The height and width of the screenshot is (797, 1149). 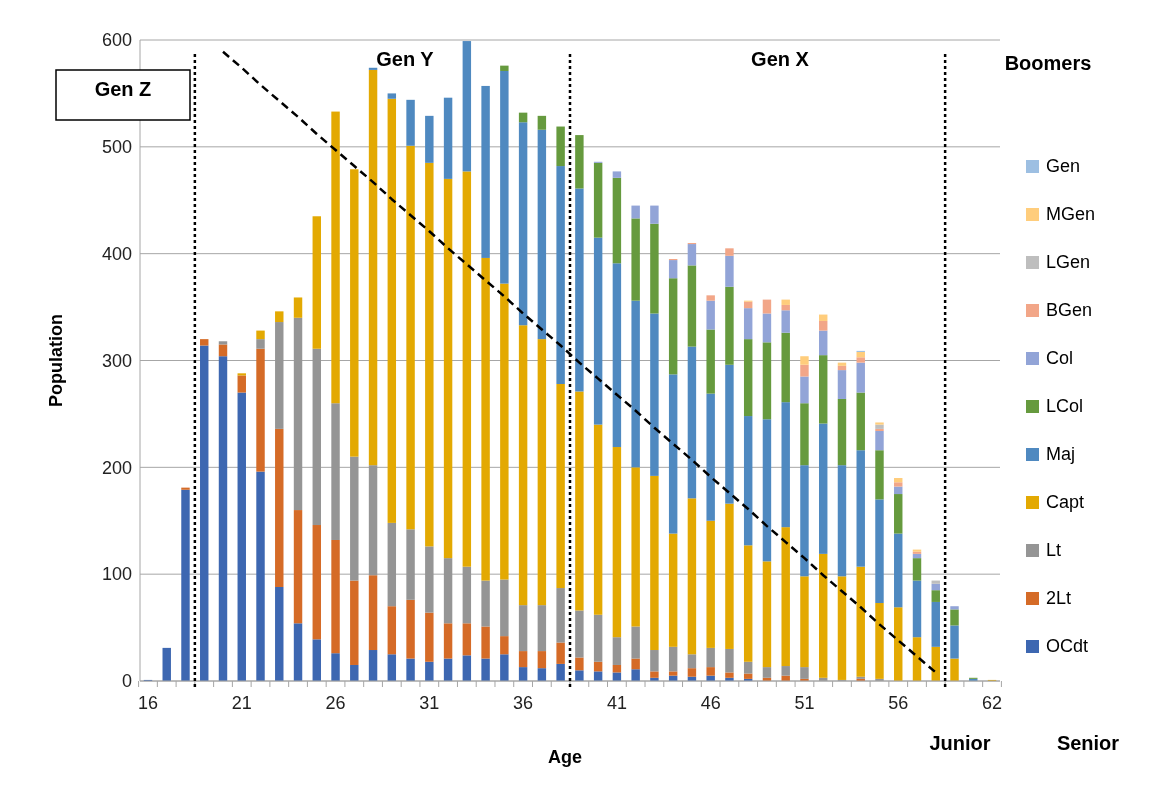 I want to click on x-tick-label: 26, so click(x=335, y=703).